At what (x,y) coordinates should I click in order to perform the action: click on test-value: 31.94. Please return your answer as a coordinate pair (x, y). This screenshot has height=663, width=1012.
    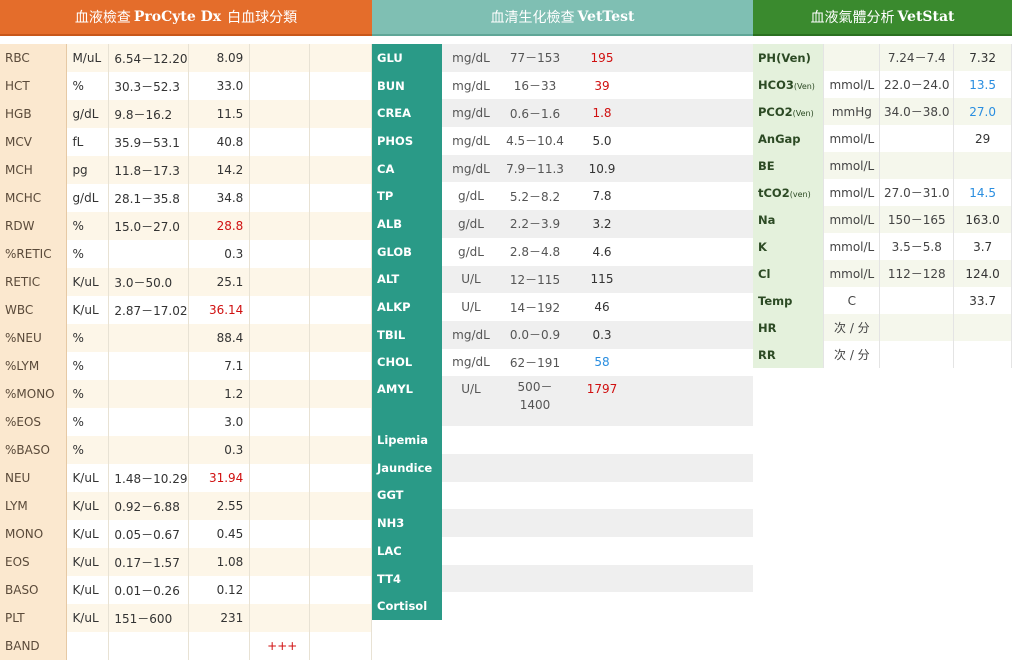
    Looking at the image, I should click on (219, 478).